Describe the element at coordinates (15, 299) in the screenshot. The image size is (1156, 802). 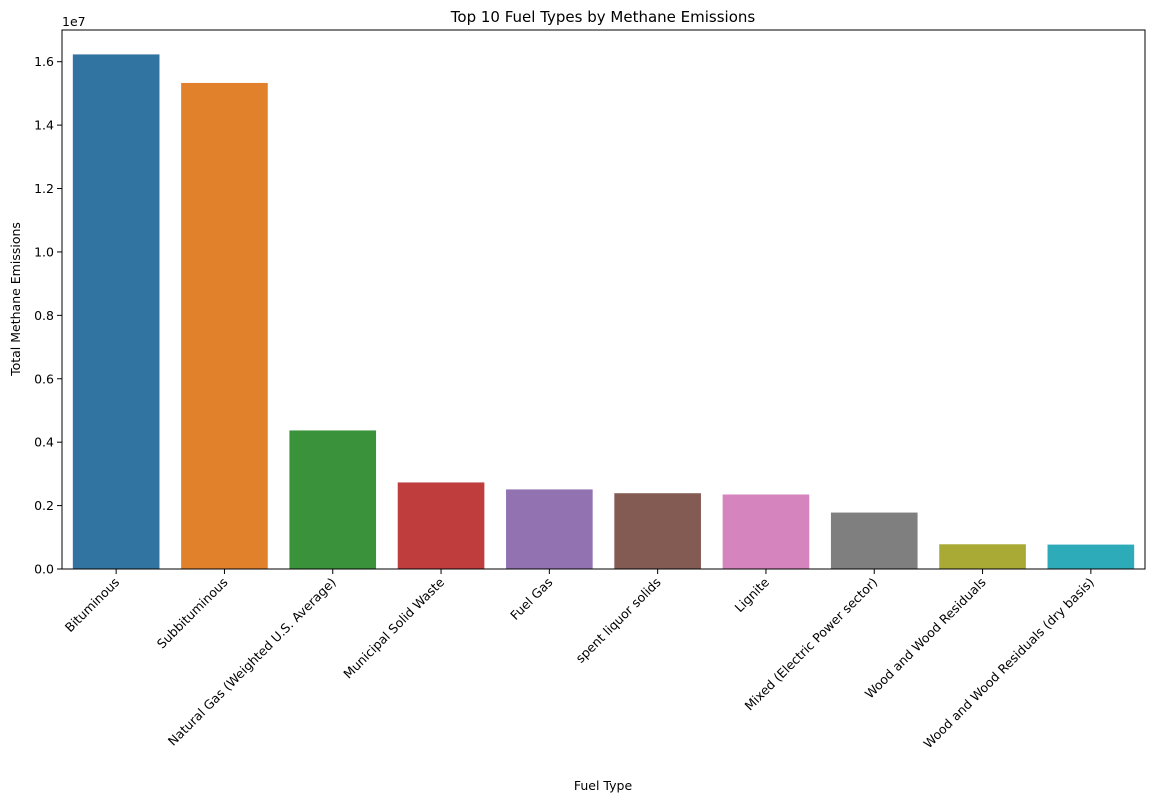
I see `y-axis-label: Total Methane Emissions` at that location.